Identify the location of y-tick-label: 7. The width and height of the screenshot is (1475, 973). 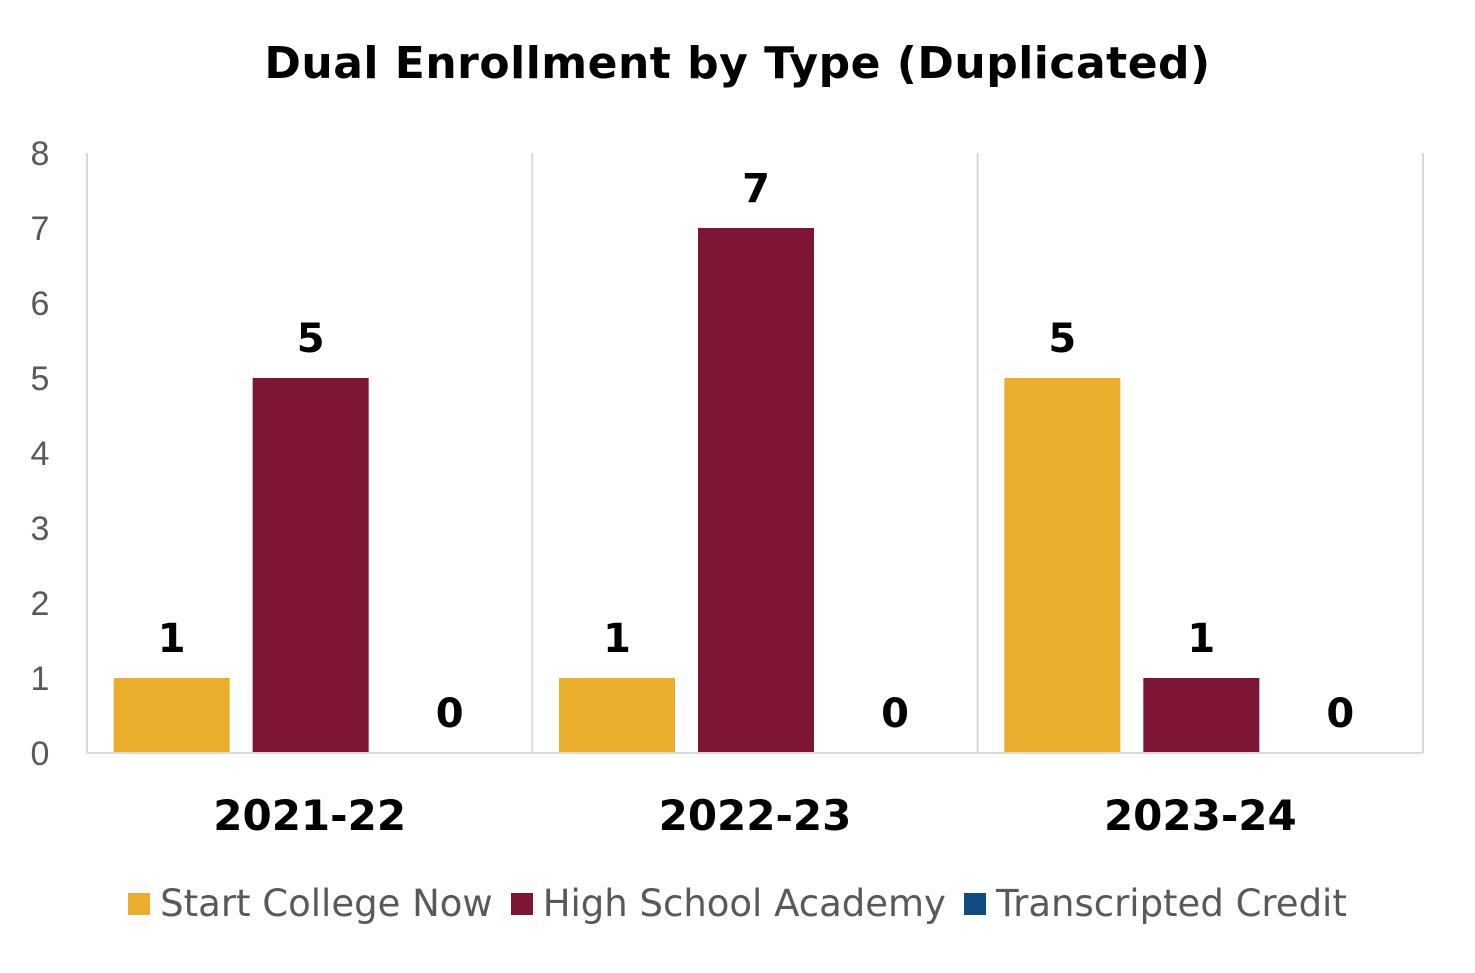
(40, 229).